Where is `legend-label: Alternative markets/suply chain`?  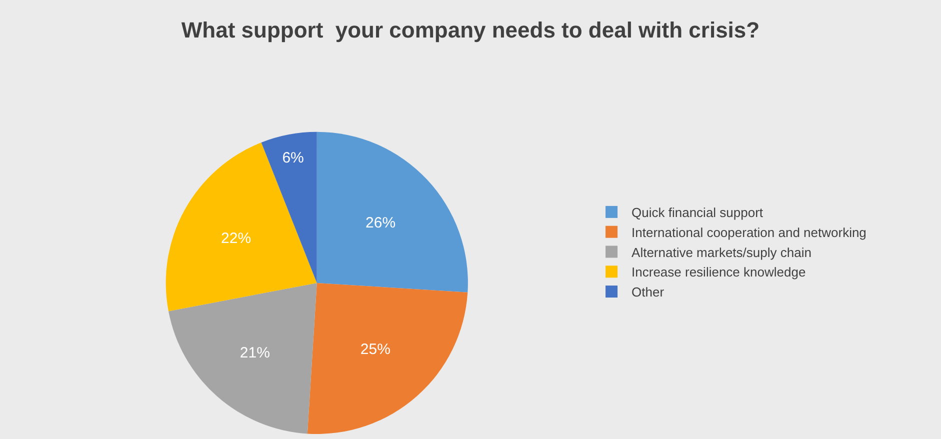 legend-label: Alternative markets/suply chain is located at coordinates (722, 252).